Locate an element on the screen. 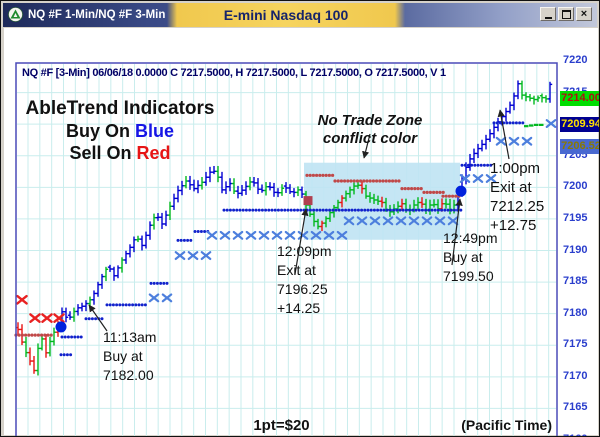 Image resolution: width=600 pixels, height=437 pixels. close-button: × is located at coordinates (584, 14).